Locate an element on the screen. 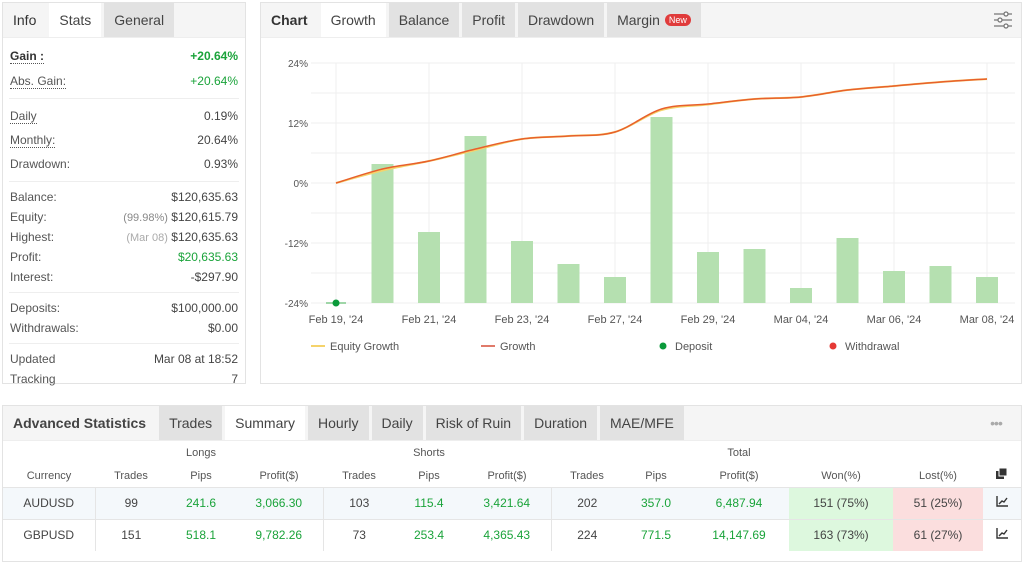  tab-drawdown: Drawdown is located at coordinates (561, 20).